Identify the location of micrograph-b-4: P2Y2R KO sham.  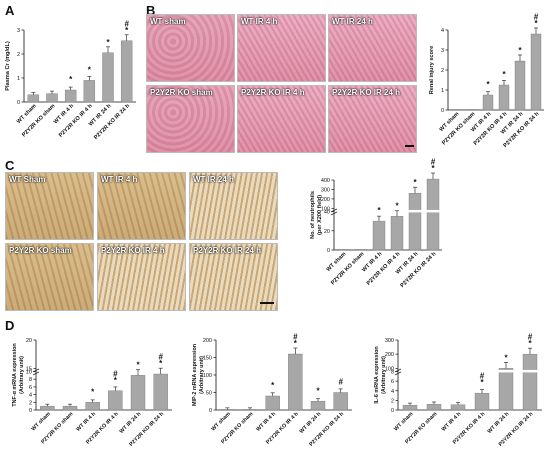
(190, 119).